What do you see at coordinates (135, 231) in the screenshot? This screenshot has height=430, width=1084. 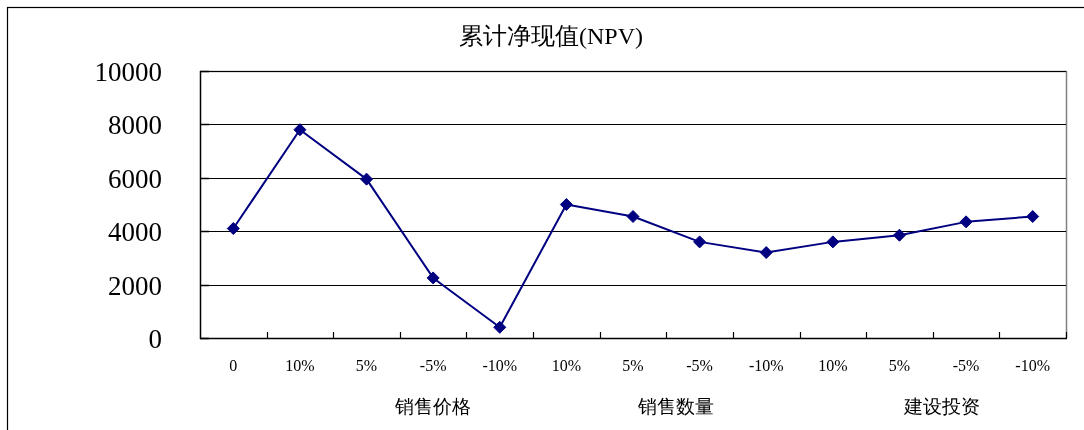 I see `y-tick-label: 4000` at bounding box center [135, 231].